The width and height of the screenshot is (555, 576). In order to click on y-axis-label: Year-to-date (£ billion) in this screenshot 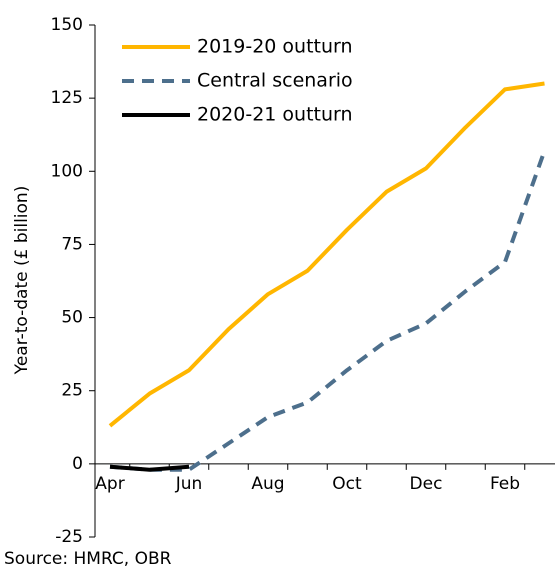, I will do `click(22, 281)`.